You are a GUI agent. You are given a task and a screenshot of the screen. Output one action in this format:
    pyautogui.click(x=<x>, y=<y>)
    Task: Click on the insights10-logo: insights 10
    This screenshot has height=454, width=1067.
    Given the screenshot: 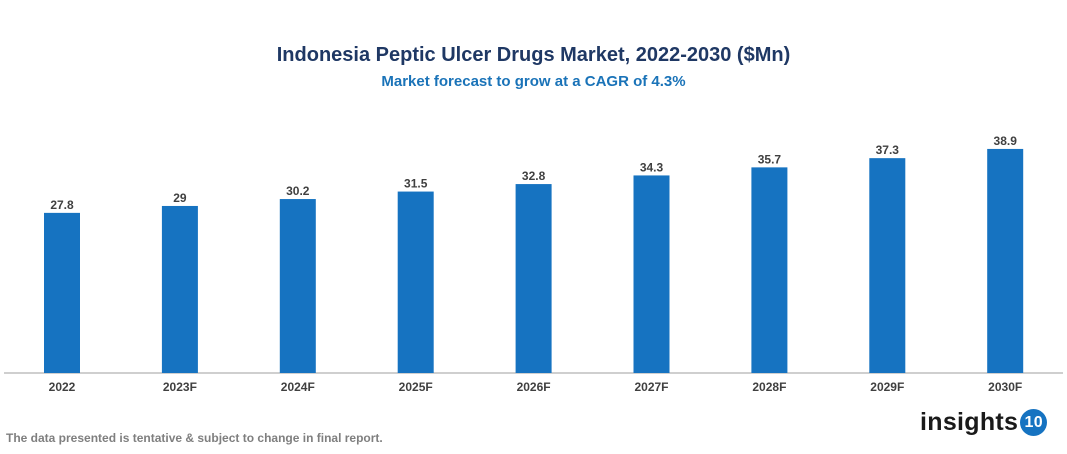 What is the action you would take?
    pyautogui.click(x=984, y=422)
    